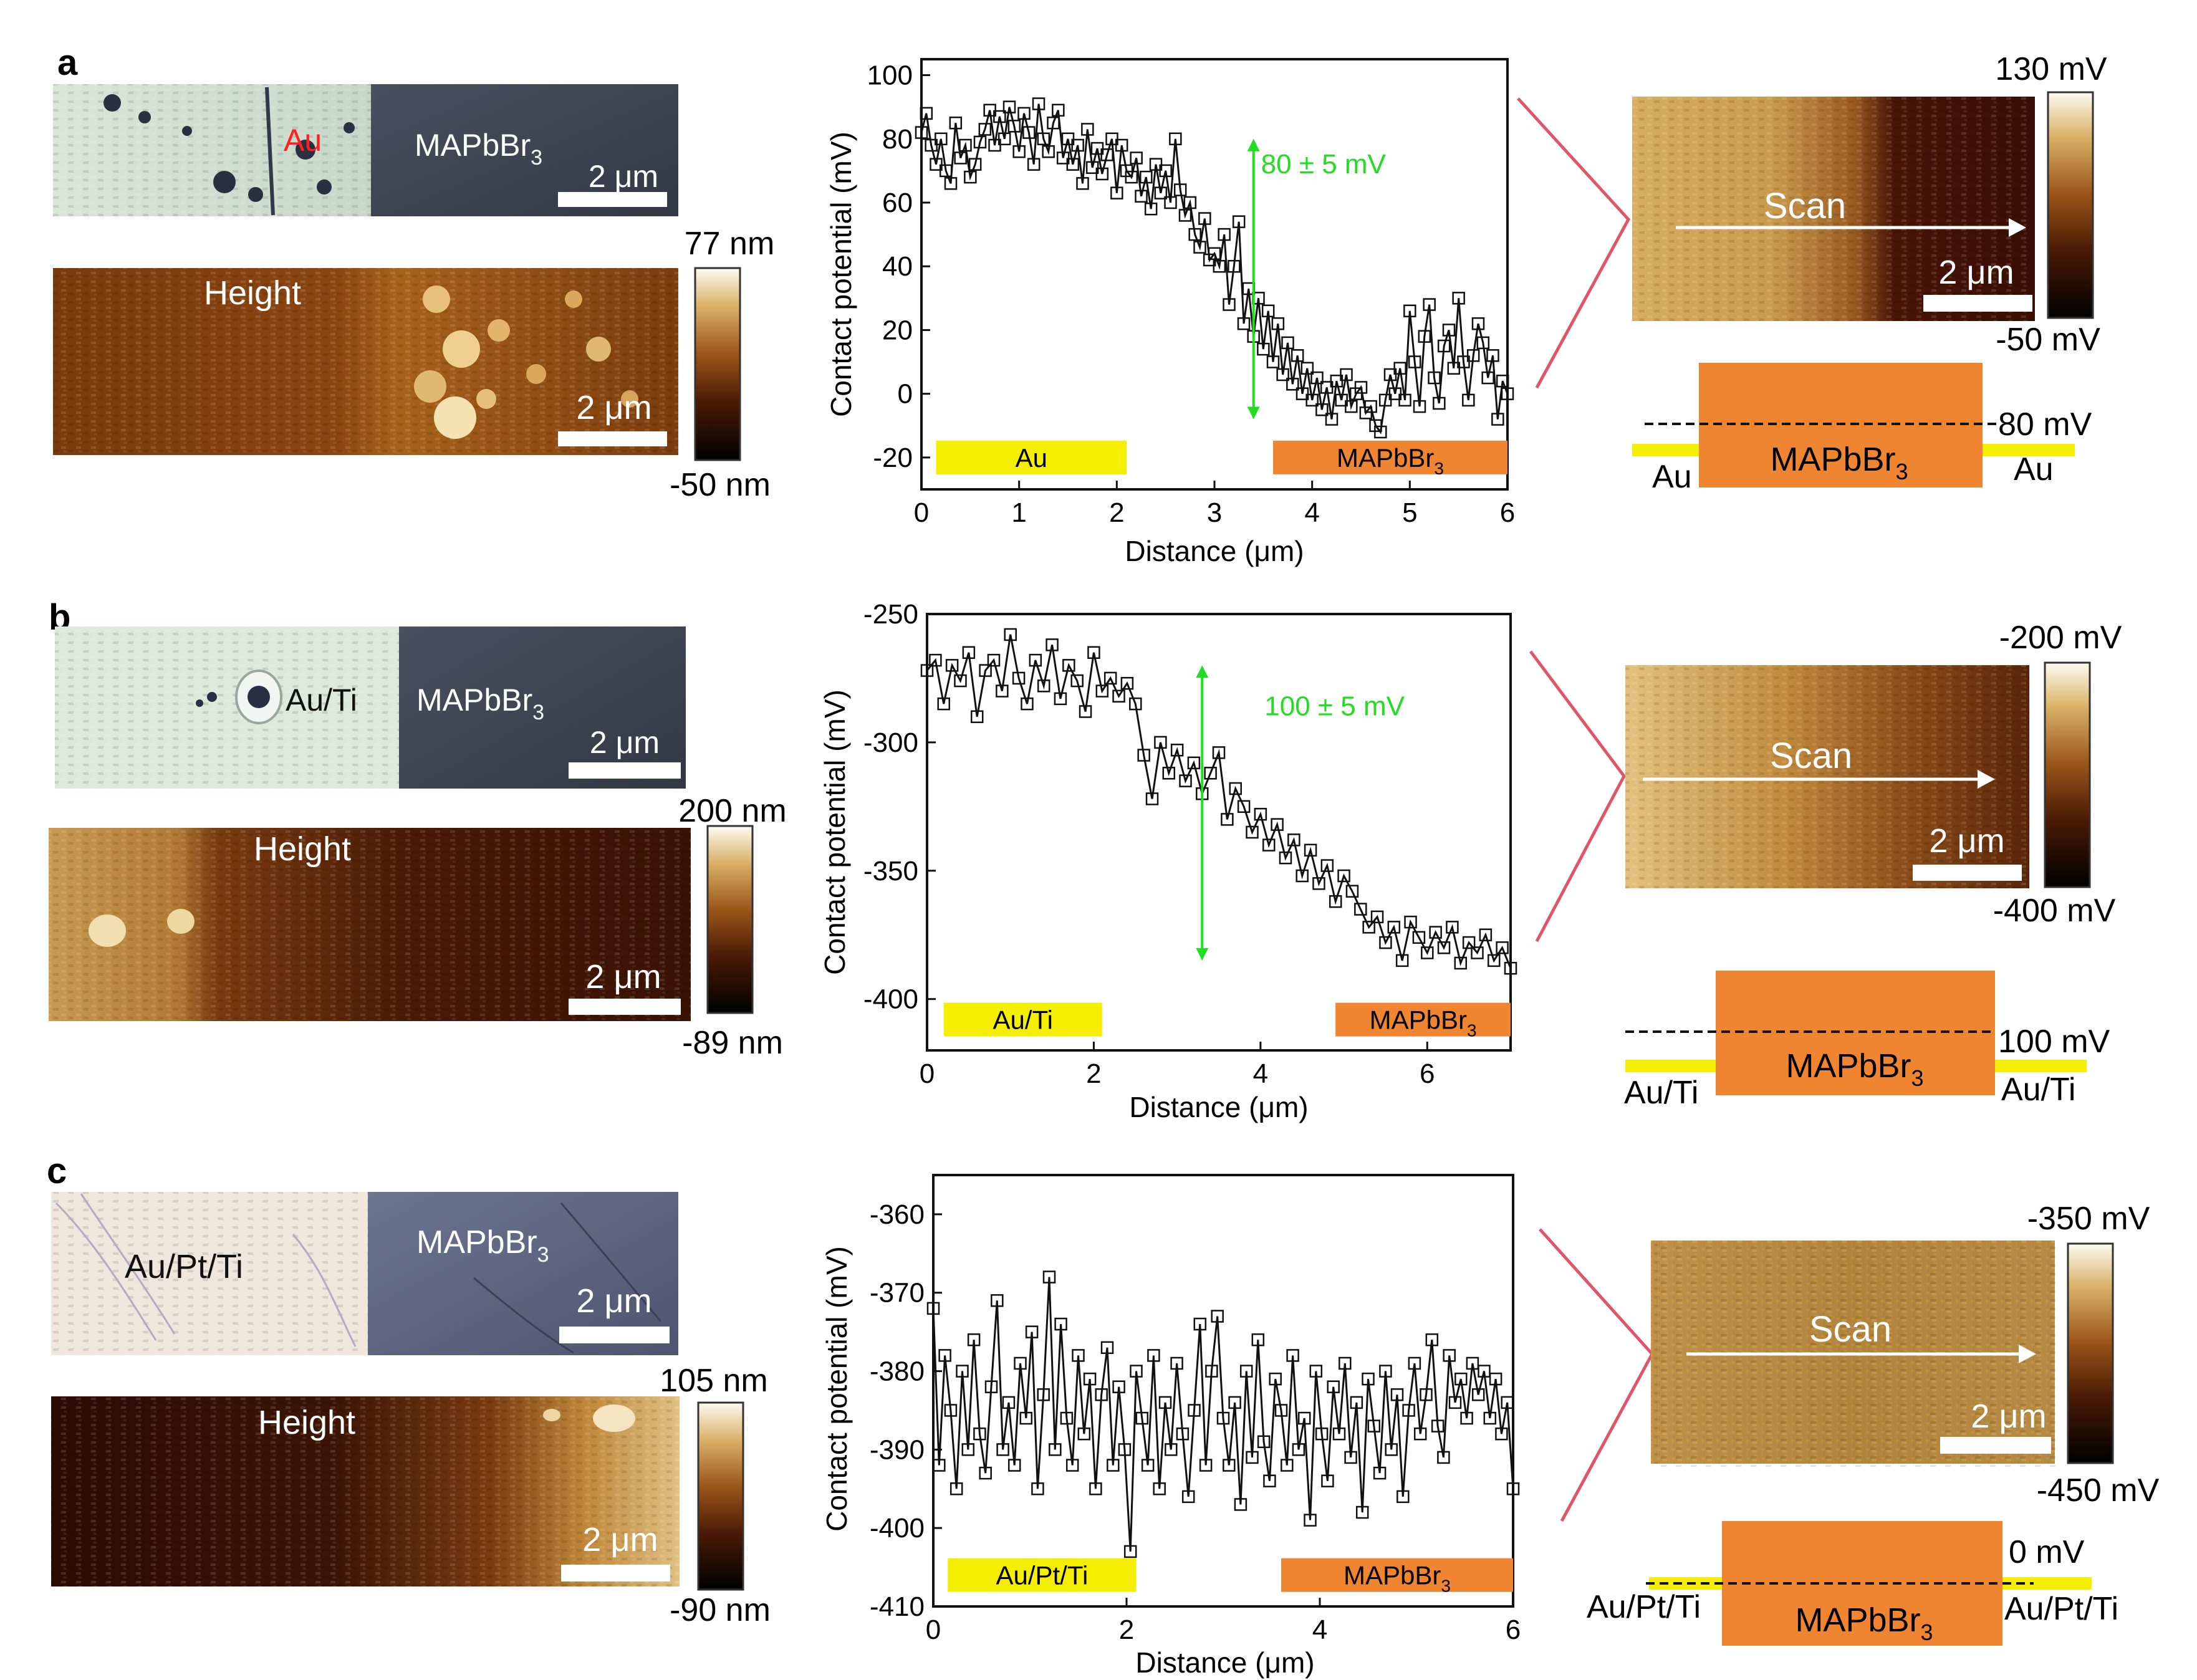  I want to click on y-tick-label: -370, so click(898, 1293).